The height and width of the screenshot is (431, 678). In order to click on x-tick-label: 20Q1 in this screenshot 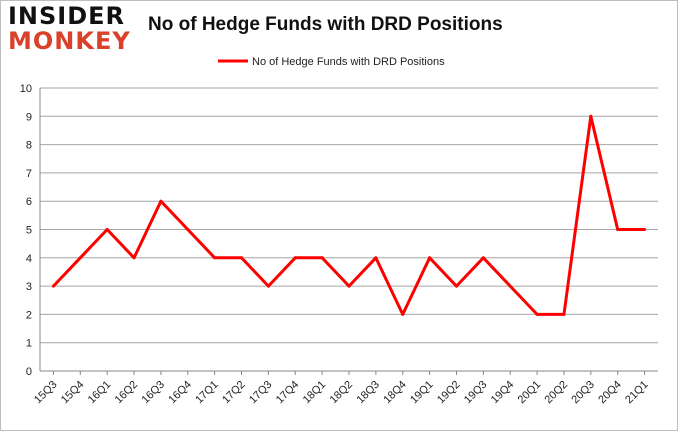, I will do `click(530, 393)`.